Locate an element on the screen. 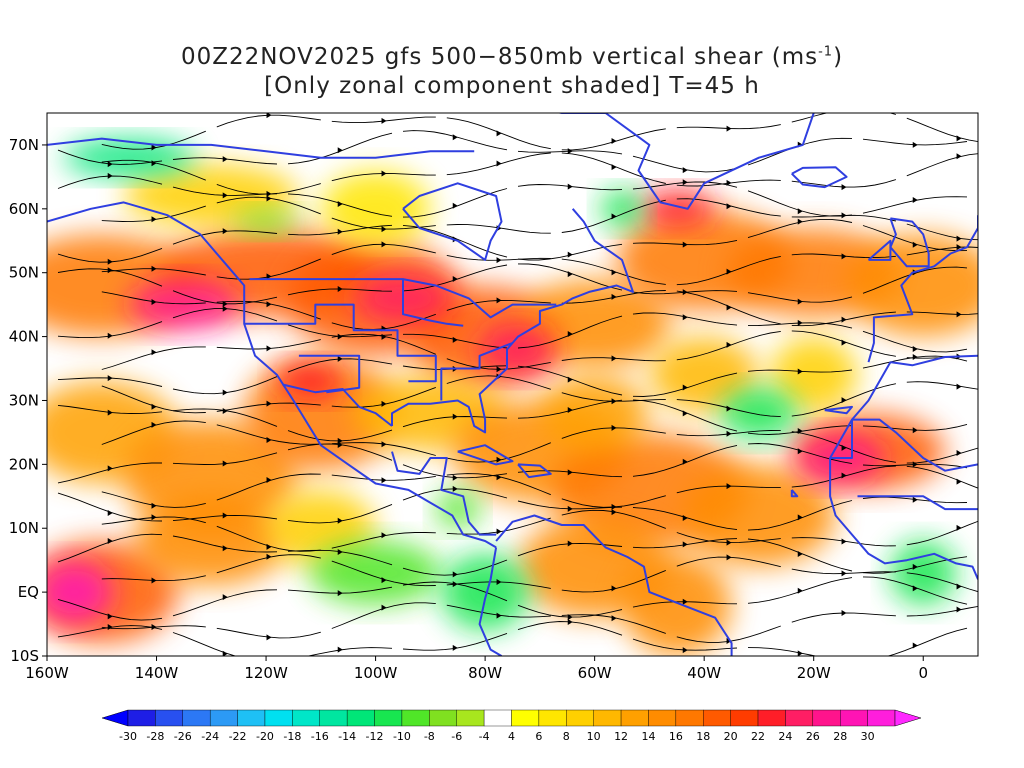 Image resolution: width=1024 pixels, height=768 pixels. colorbar-label: -10 is located at coordinates (402, 736).